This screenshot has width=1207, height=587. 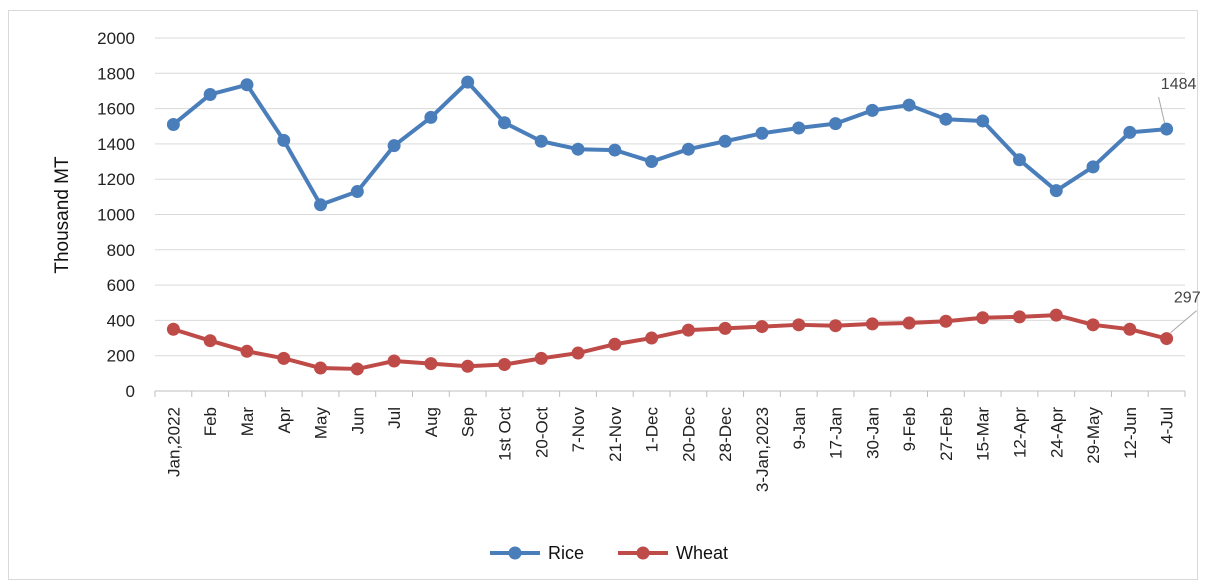 What do you see at coordinates (725, 434) in the screenshot?
I see `x-tick-label: 28-Dec` at bounding box center [725, 434].